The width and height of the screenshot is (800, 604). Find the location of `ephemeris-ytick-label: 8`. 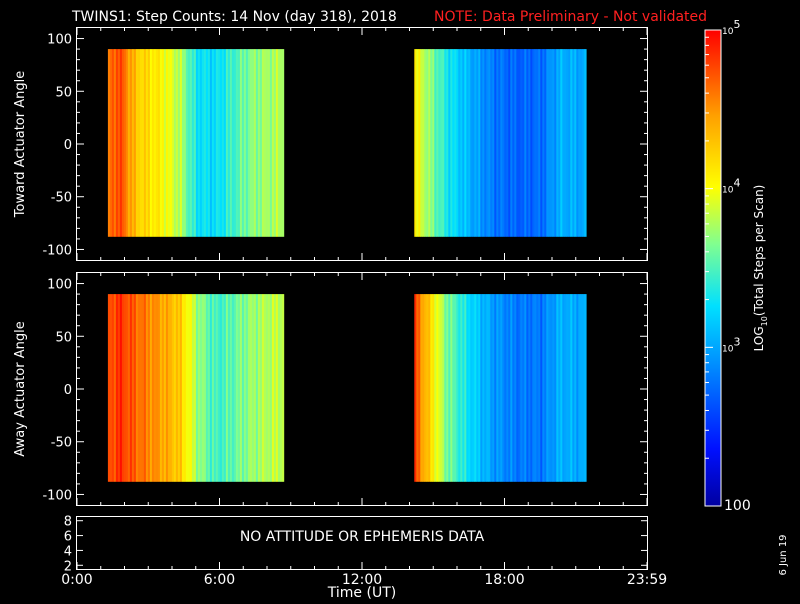

ephemeris-ytick-label: 8 is located at coordinates (68, 522).